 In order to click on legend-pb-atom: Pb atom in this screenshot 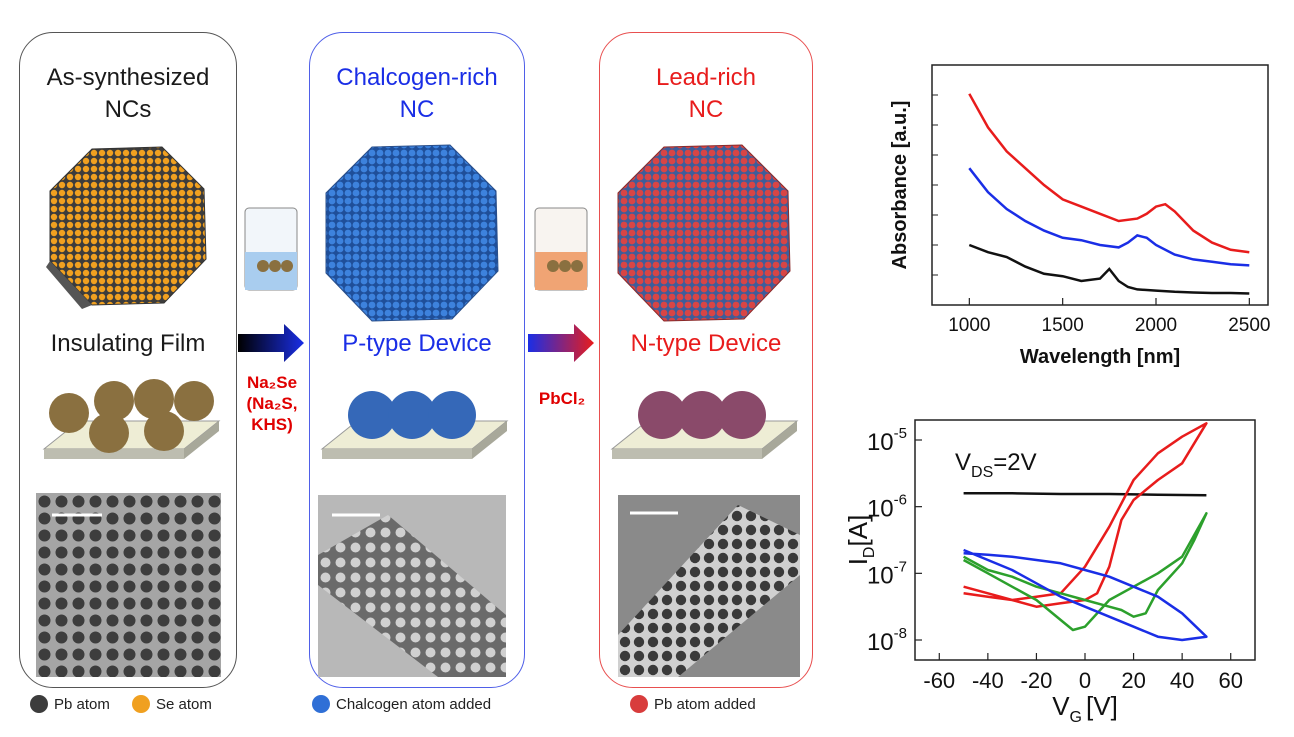, I will do `click(70, 704)`.